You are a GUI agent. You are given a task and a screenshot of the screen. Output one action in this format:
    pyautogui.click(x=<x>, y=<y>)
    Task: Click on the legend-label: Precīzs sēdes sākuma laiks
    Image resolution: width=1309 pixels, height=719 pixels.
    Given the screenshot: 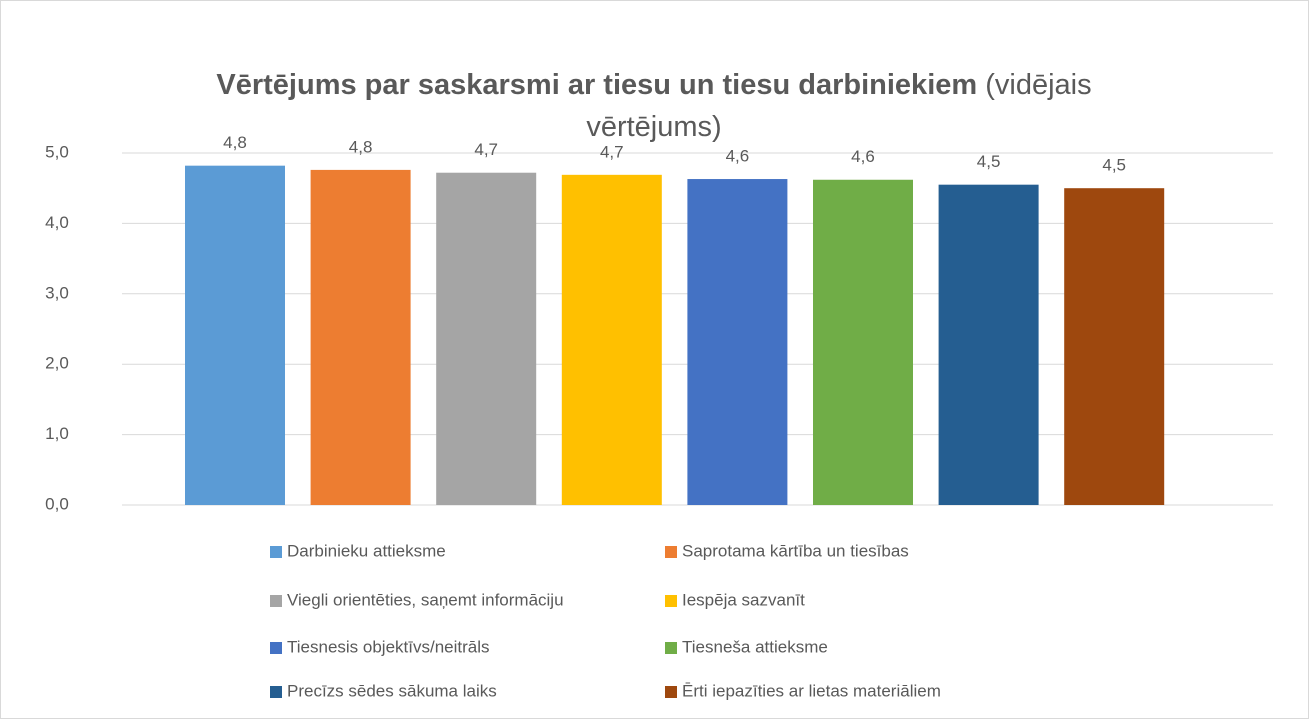 What is the action you would take?
    pyautogui.click(x=392, y=690)
    